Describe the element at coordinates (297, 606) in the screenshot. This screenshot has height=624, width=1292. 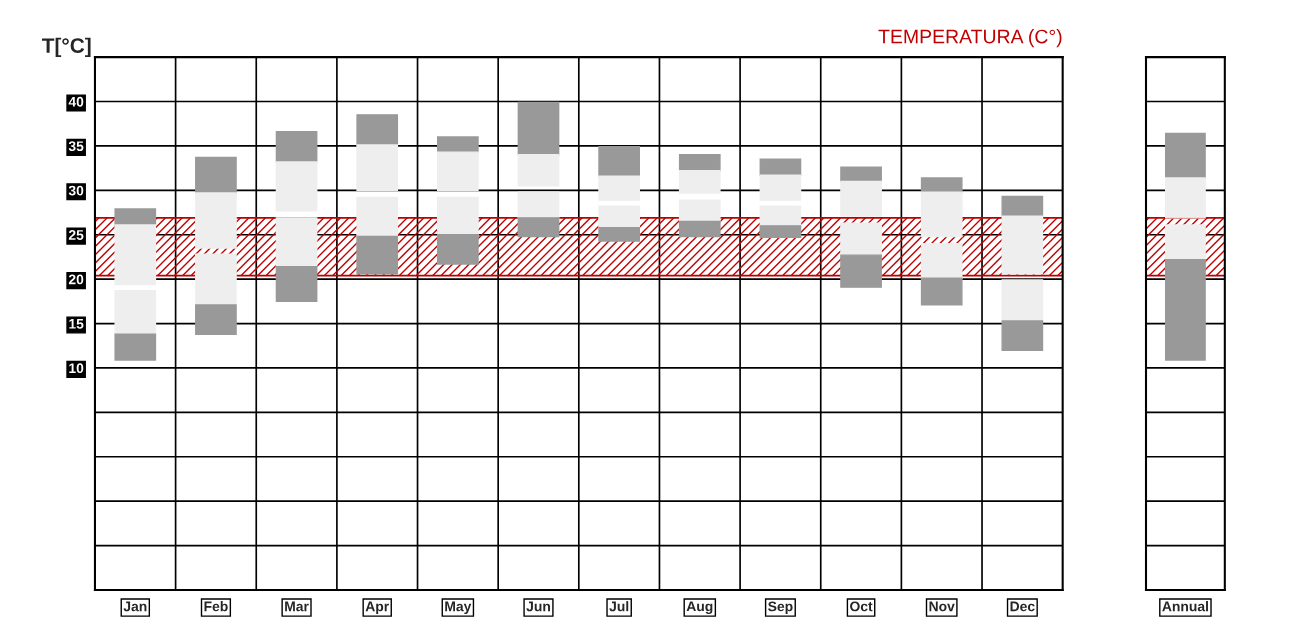
I see `x-tick-label: Mar` at that location.